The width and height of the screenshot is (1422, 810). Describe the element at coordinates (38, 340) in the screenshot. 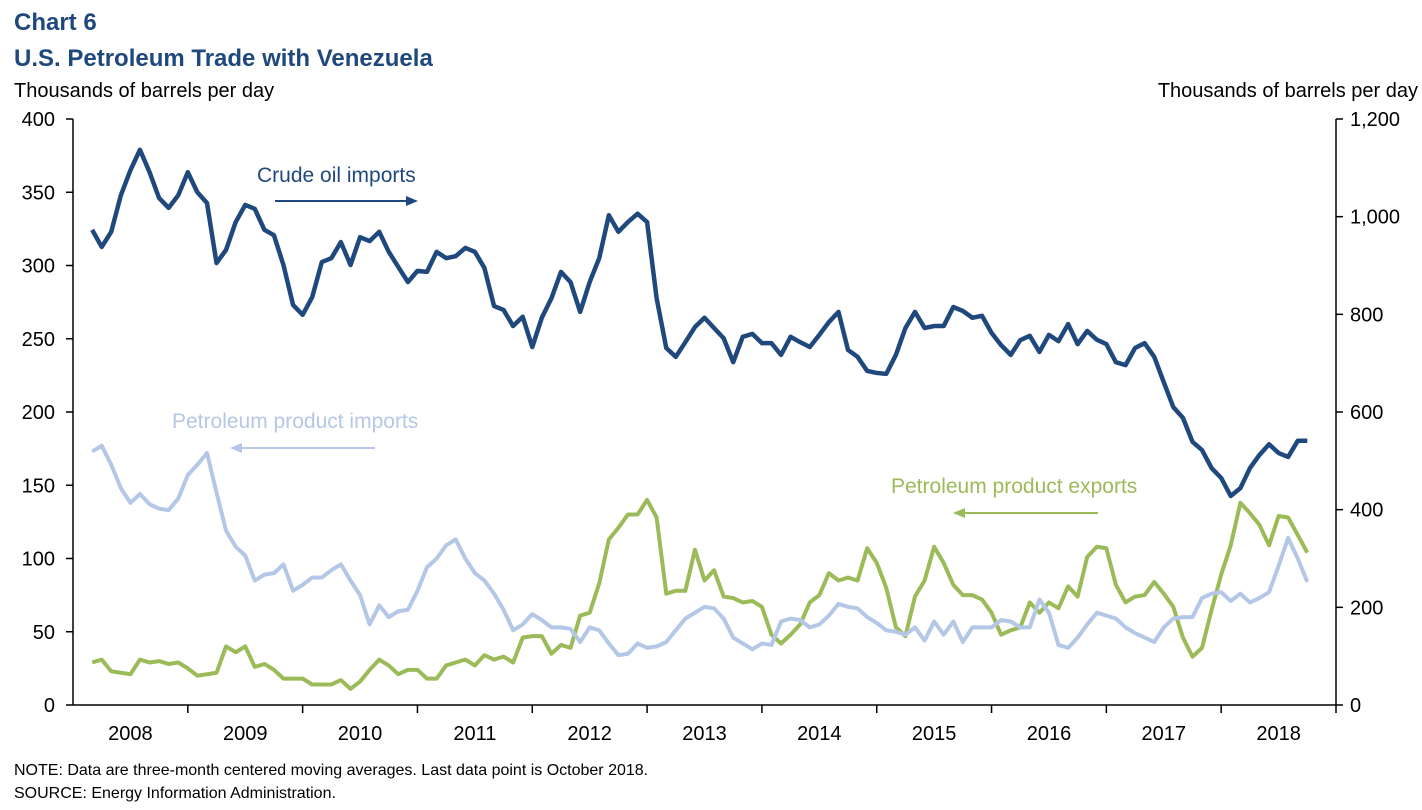

I see `y-tick-label: 250` at that location.